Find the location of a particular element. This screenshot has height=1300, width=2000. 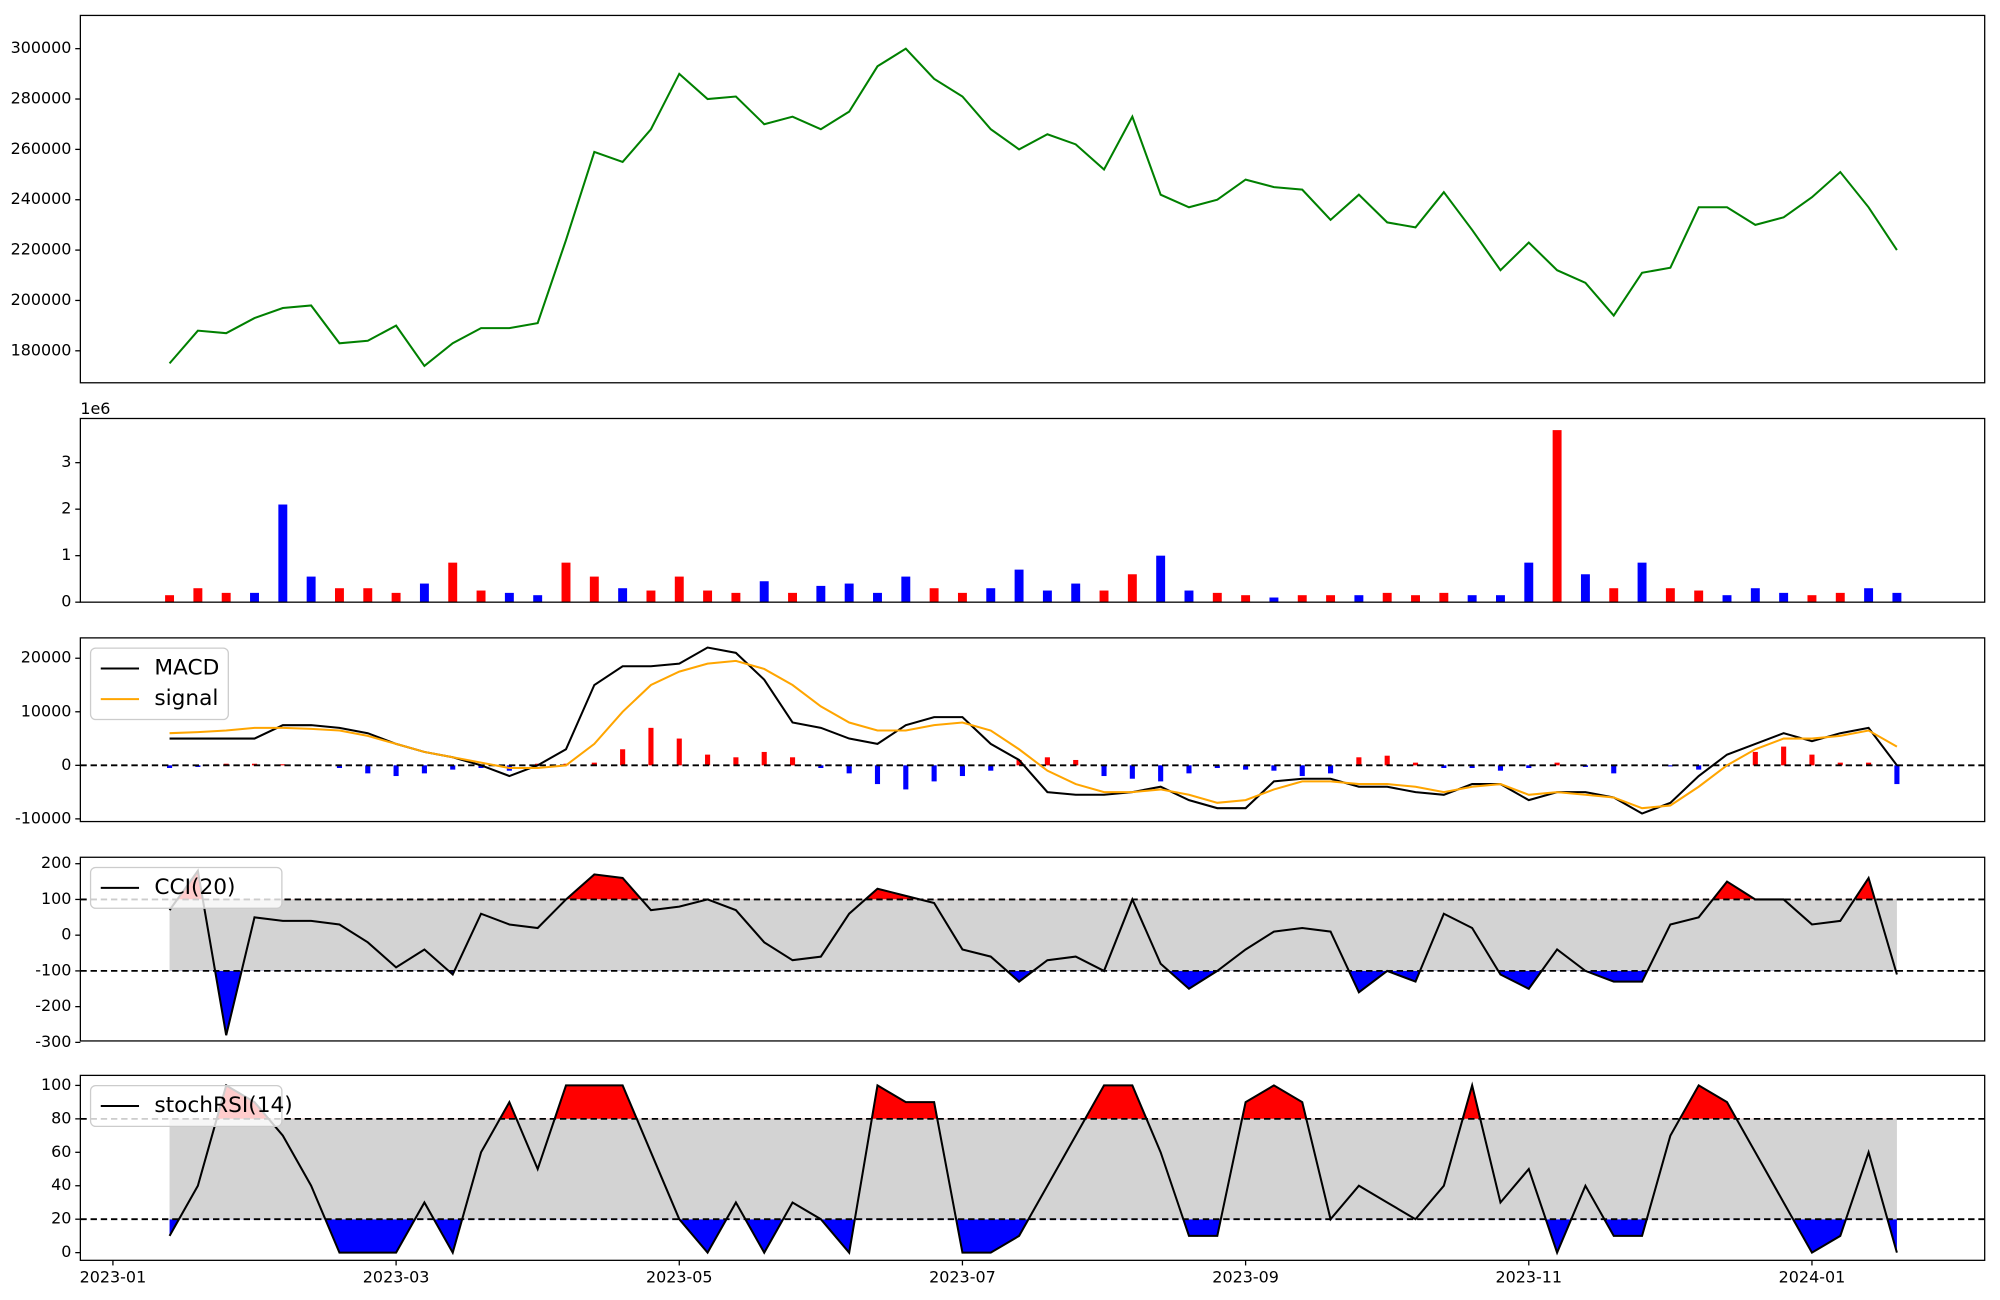

y-tick-label: 200 is located at coordinates (56, 862).